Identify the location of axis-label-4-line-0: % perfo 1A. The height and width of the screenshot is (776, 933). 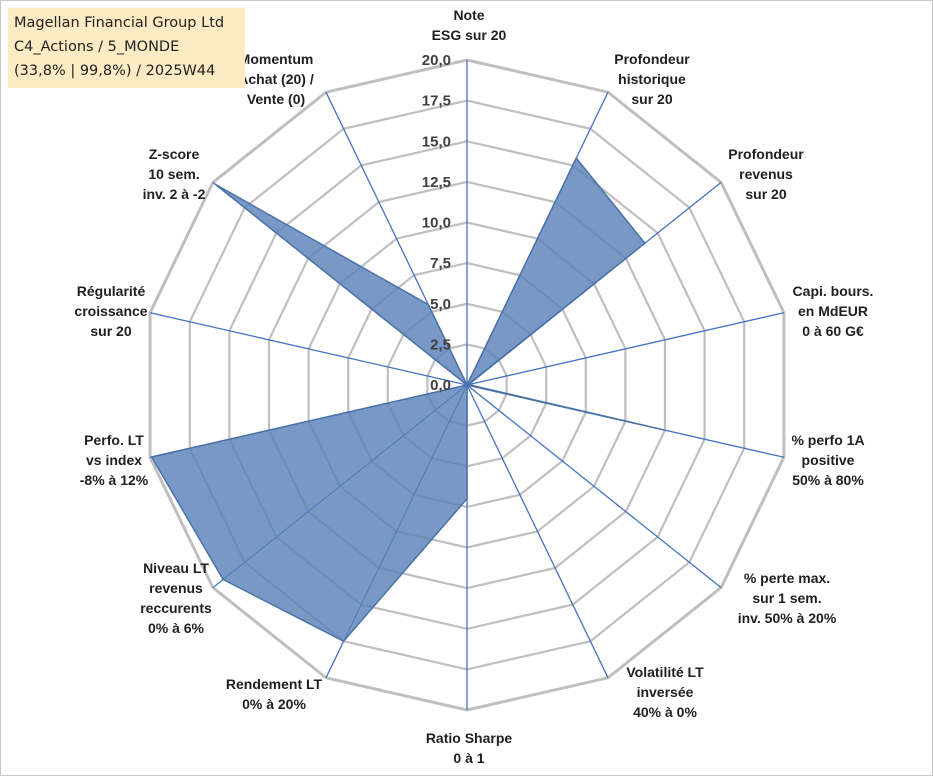
(827, 440).